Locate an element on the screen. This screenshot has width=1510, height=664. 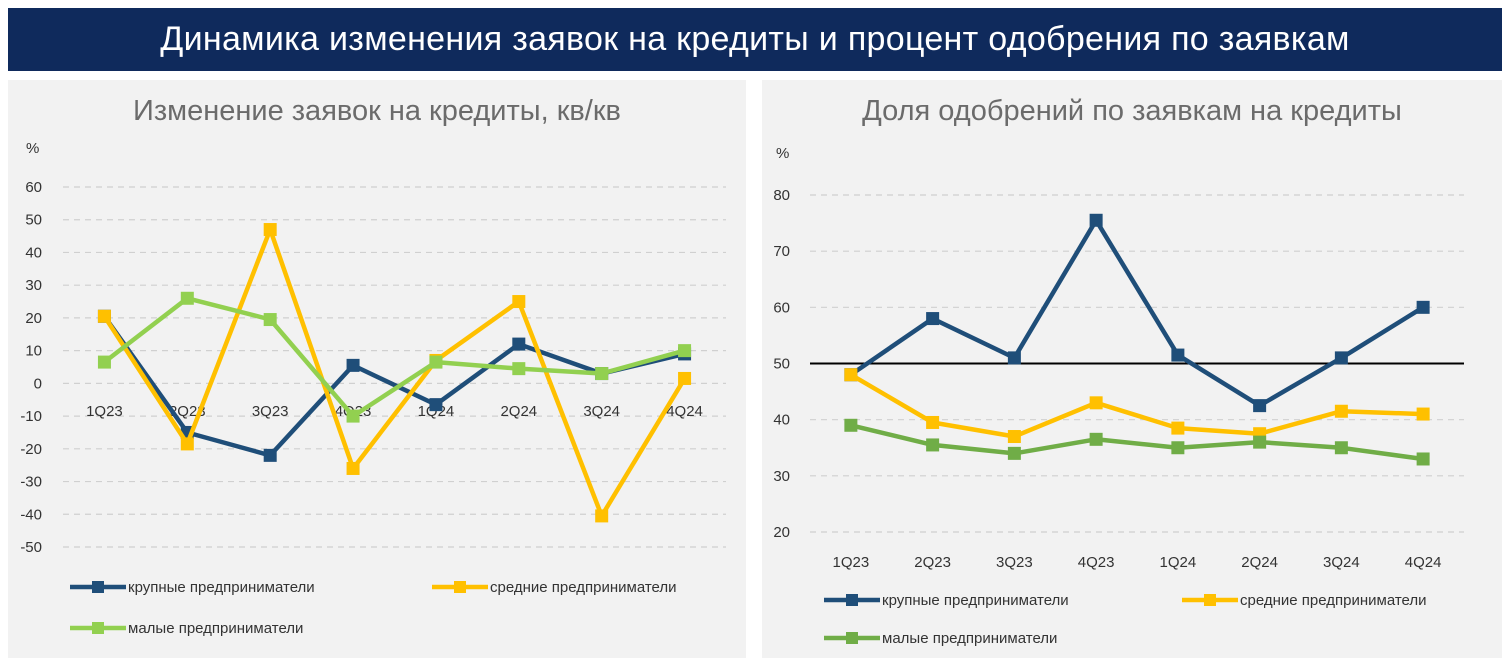
y-tick-label: -10 is located at coordinates (31, 416).